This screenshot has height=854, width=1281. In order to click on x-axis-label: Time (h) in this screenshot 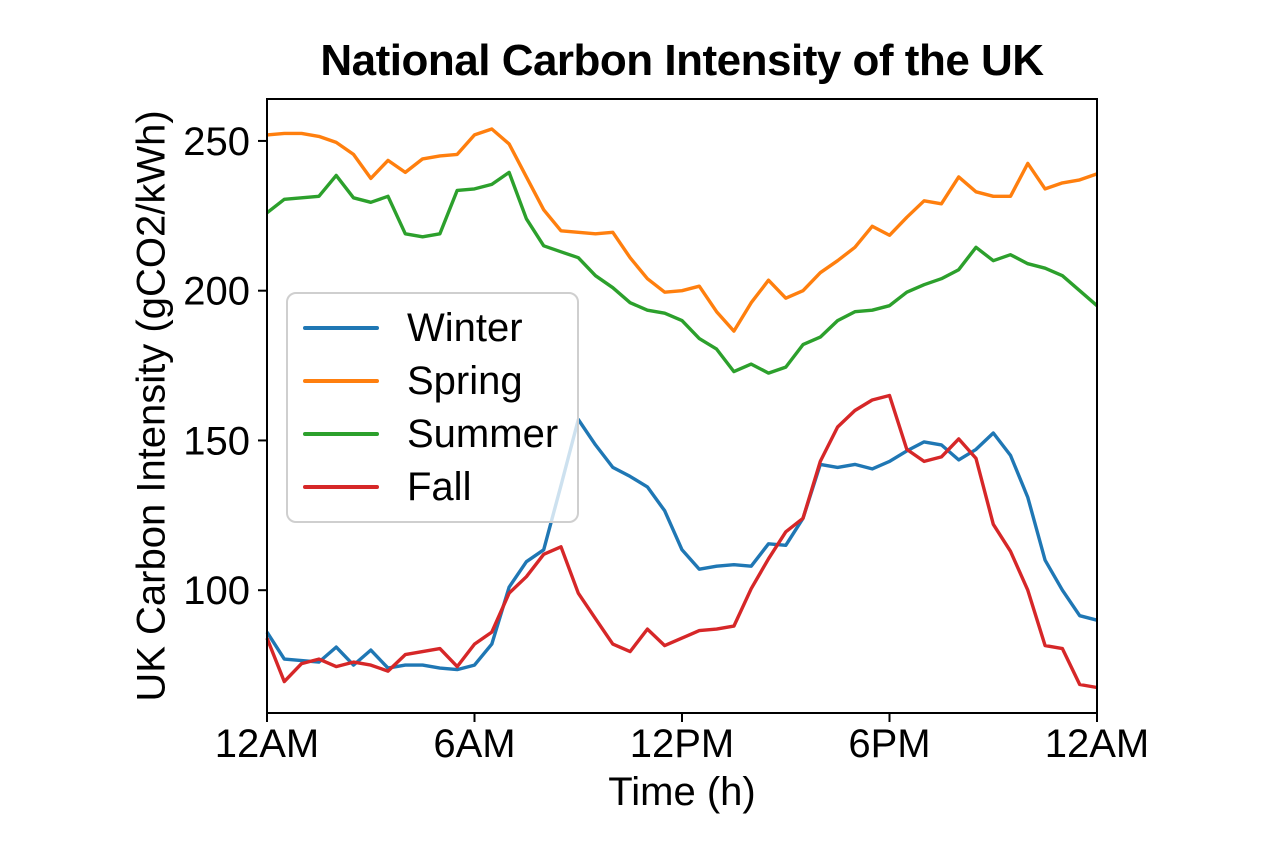, I will do `click(682, 792)`.